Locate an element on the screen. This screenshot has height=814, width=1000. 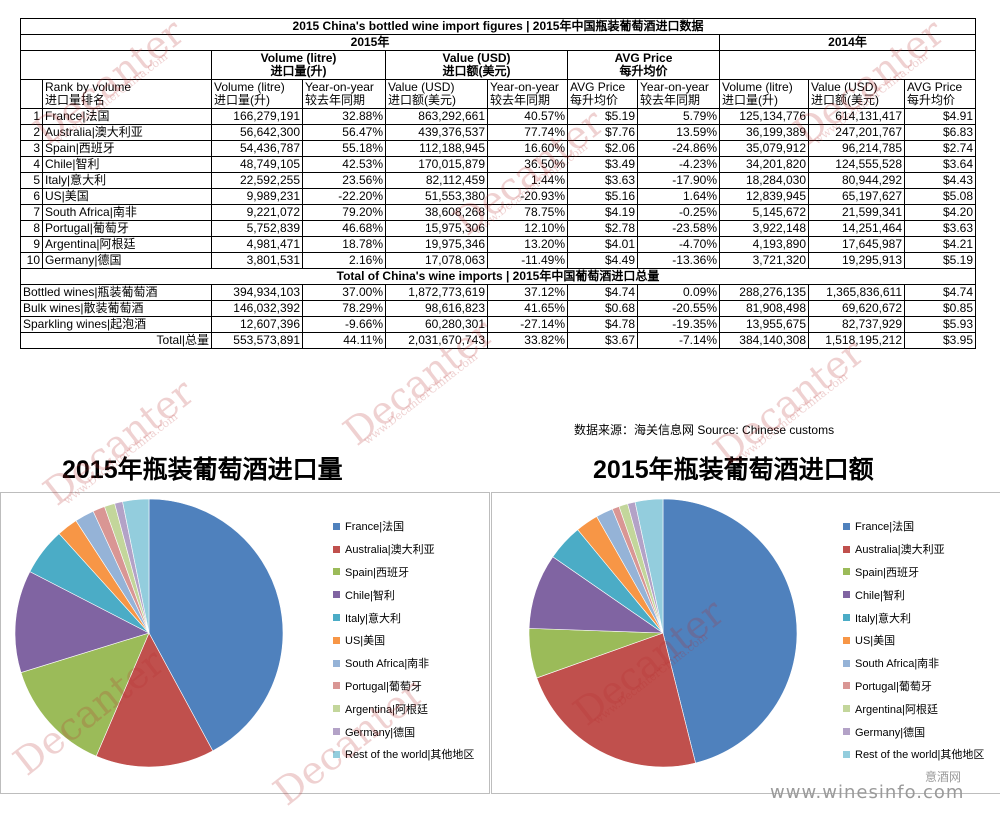
avg-yoy-col-label: Year-on-year is located at coordinates (674, 87).